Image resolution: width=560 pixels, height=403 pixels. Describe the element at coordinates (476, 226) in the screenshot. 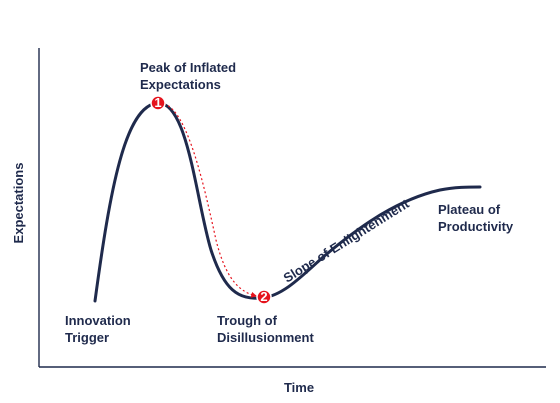

I see `plateau-label-line2: Productivity` at that location.